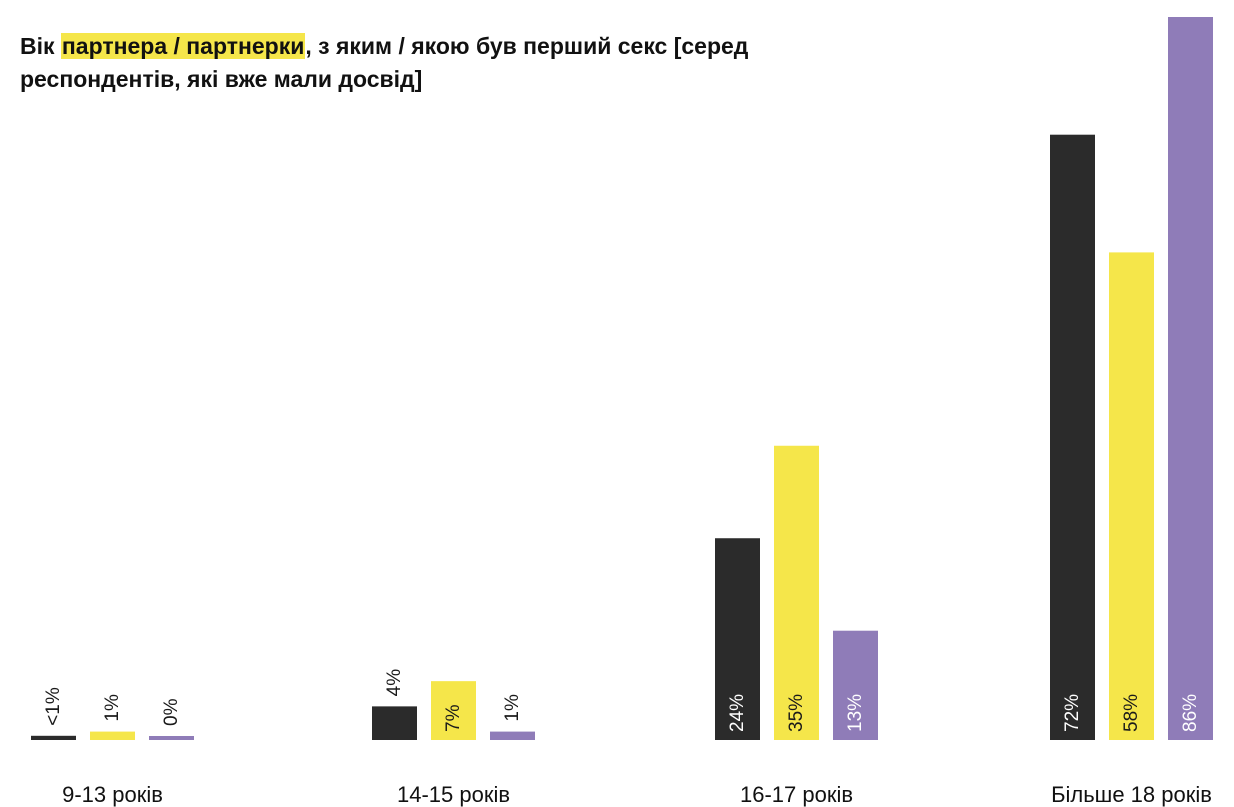 This screenshot has width=1234, height=807. I want to click on bar-group: 72% 58% 86% Більше 18 років, so click(1131, 412).